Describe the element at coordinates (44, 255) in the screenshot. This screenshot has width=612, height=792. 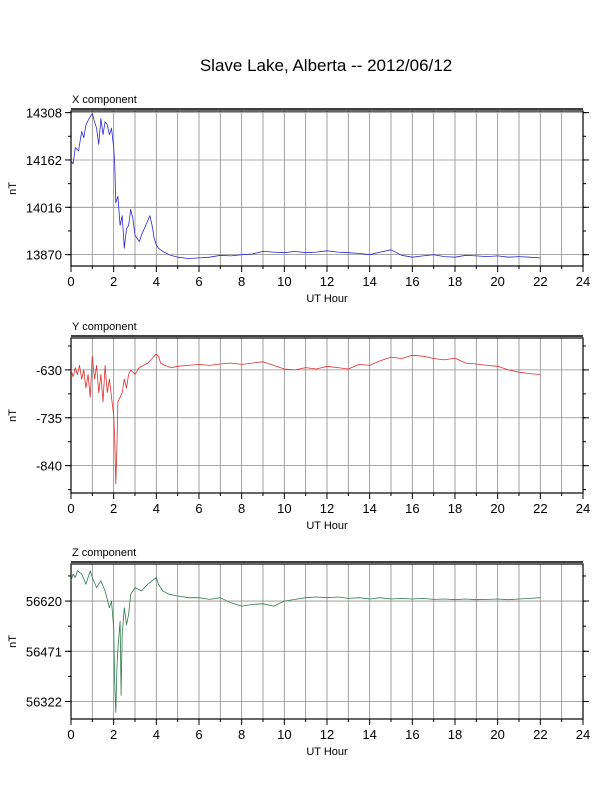
I see `y-tick-label: 13870` at that location.